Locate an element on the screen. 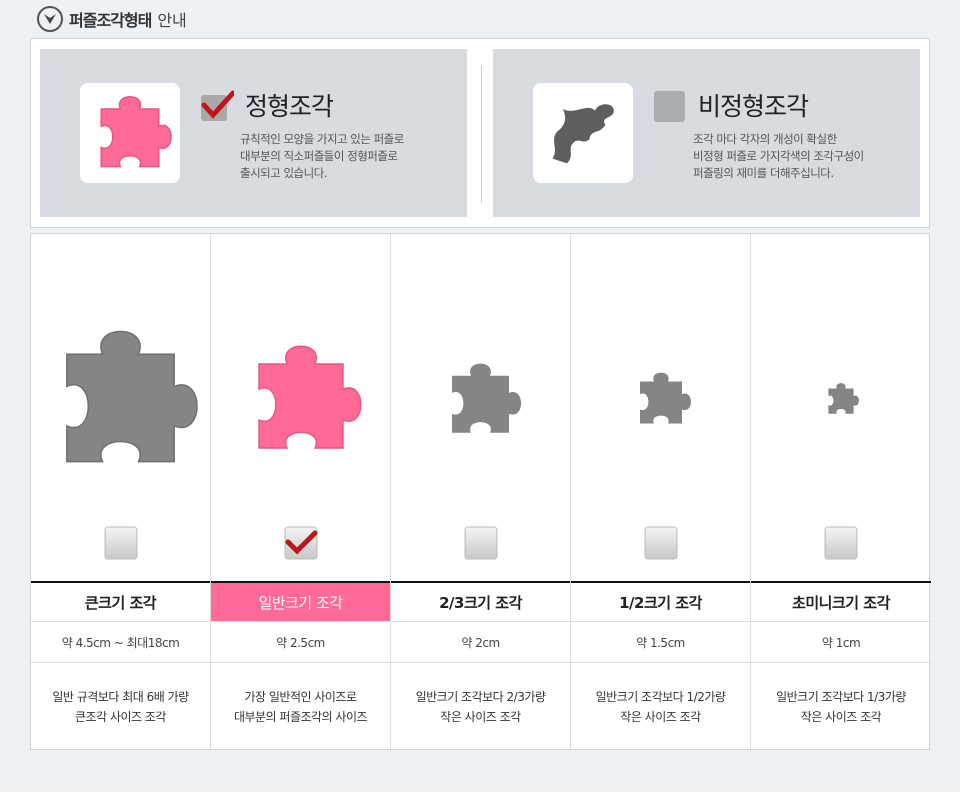 This screenshot has width=960, height=792. size-desc: 일반크기 조각보다 2/3가량 작은 사이즈 조각 is located at coordinates (480, 707).